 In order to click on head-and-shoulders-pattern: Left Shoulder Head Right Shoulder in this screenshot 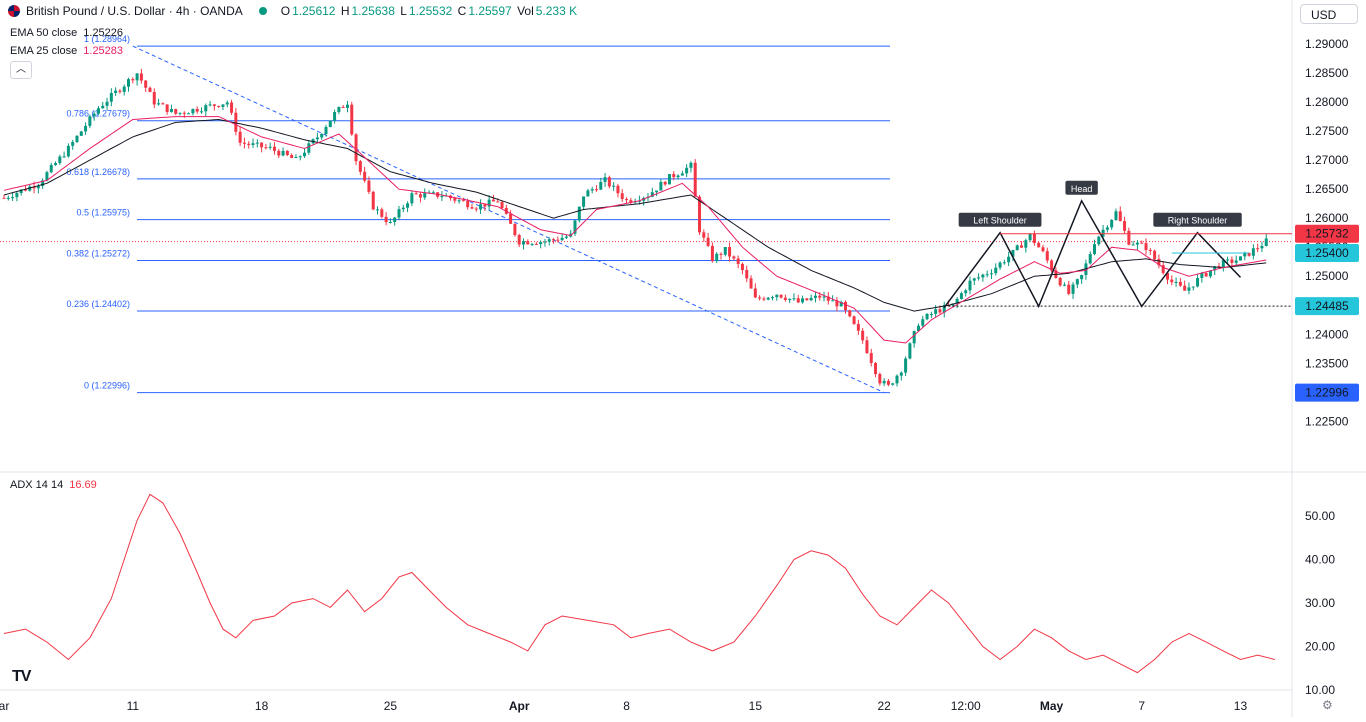, I will do `click(1117, 244)`.